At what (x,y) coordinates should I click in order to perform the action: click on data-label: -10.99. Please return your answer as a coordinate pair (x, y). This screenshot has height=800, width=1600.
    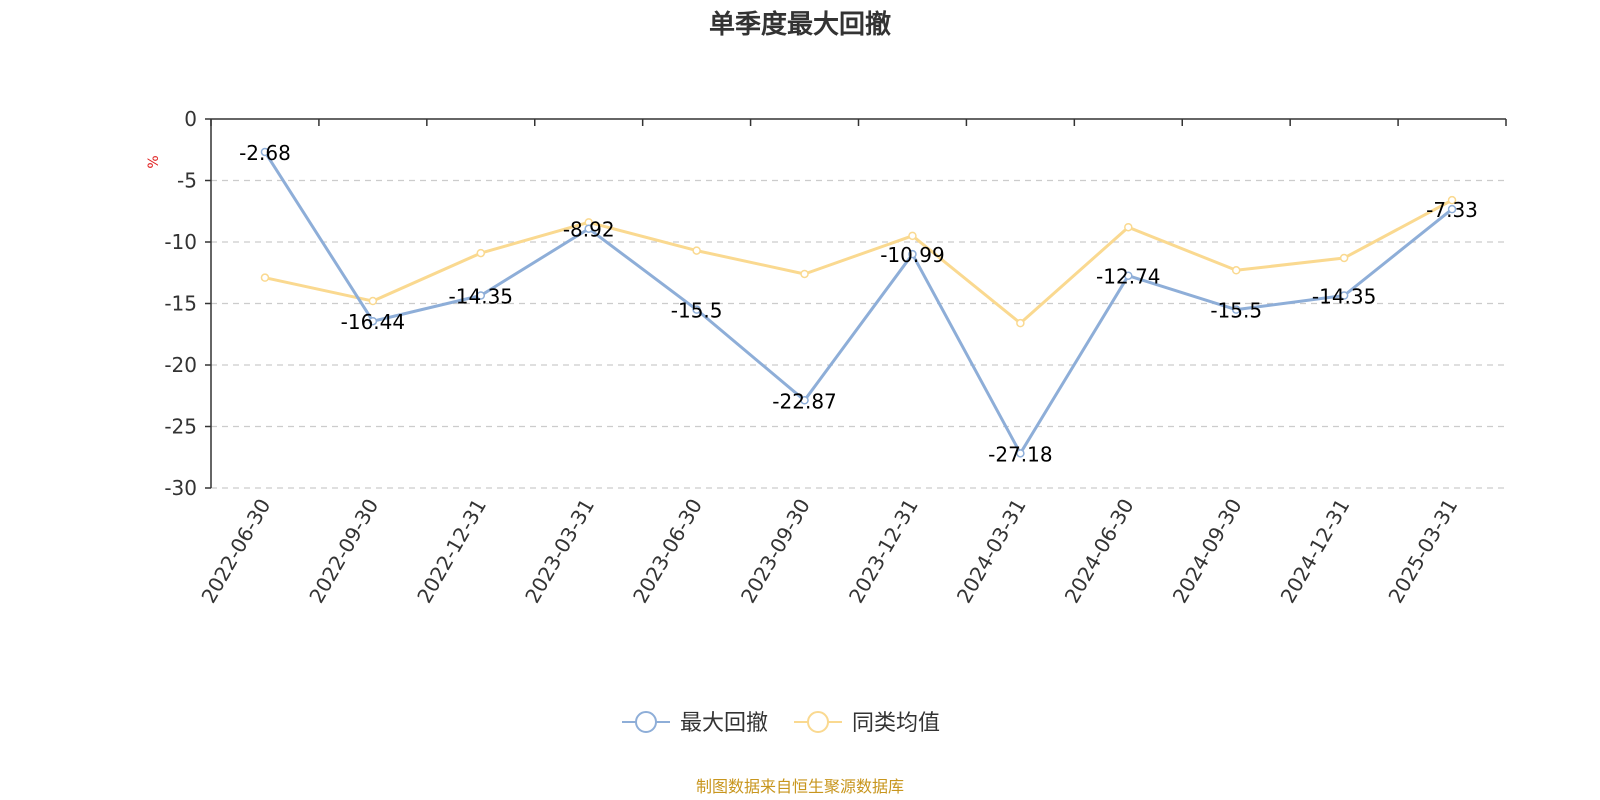
    Looking at the image, I should click on (912, 255).